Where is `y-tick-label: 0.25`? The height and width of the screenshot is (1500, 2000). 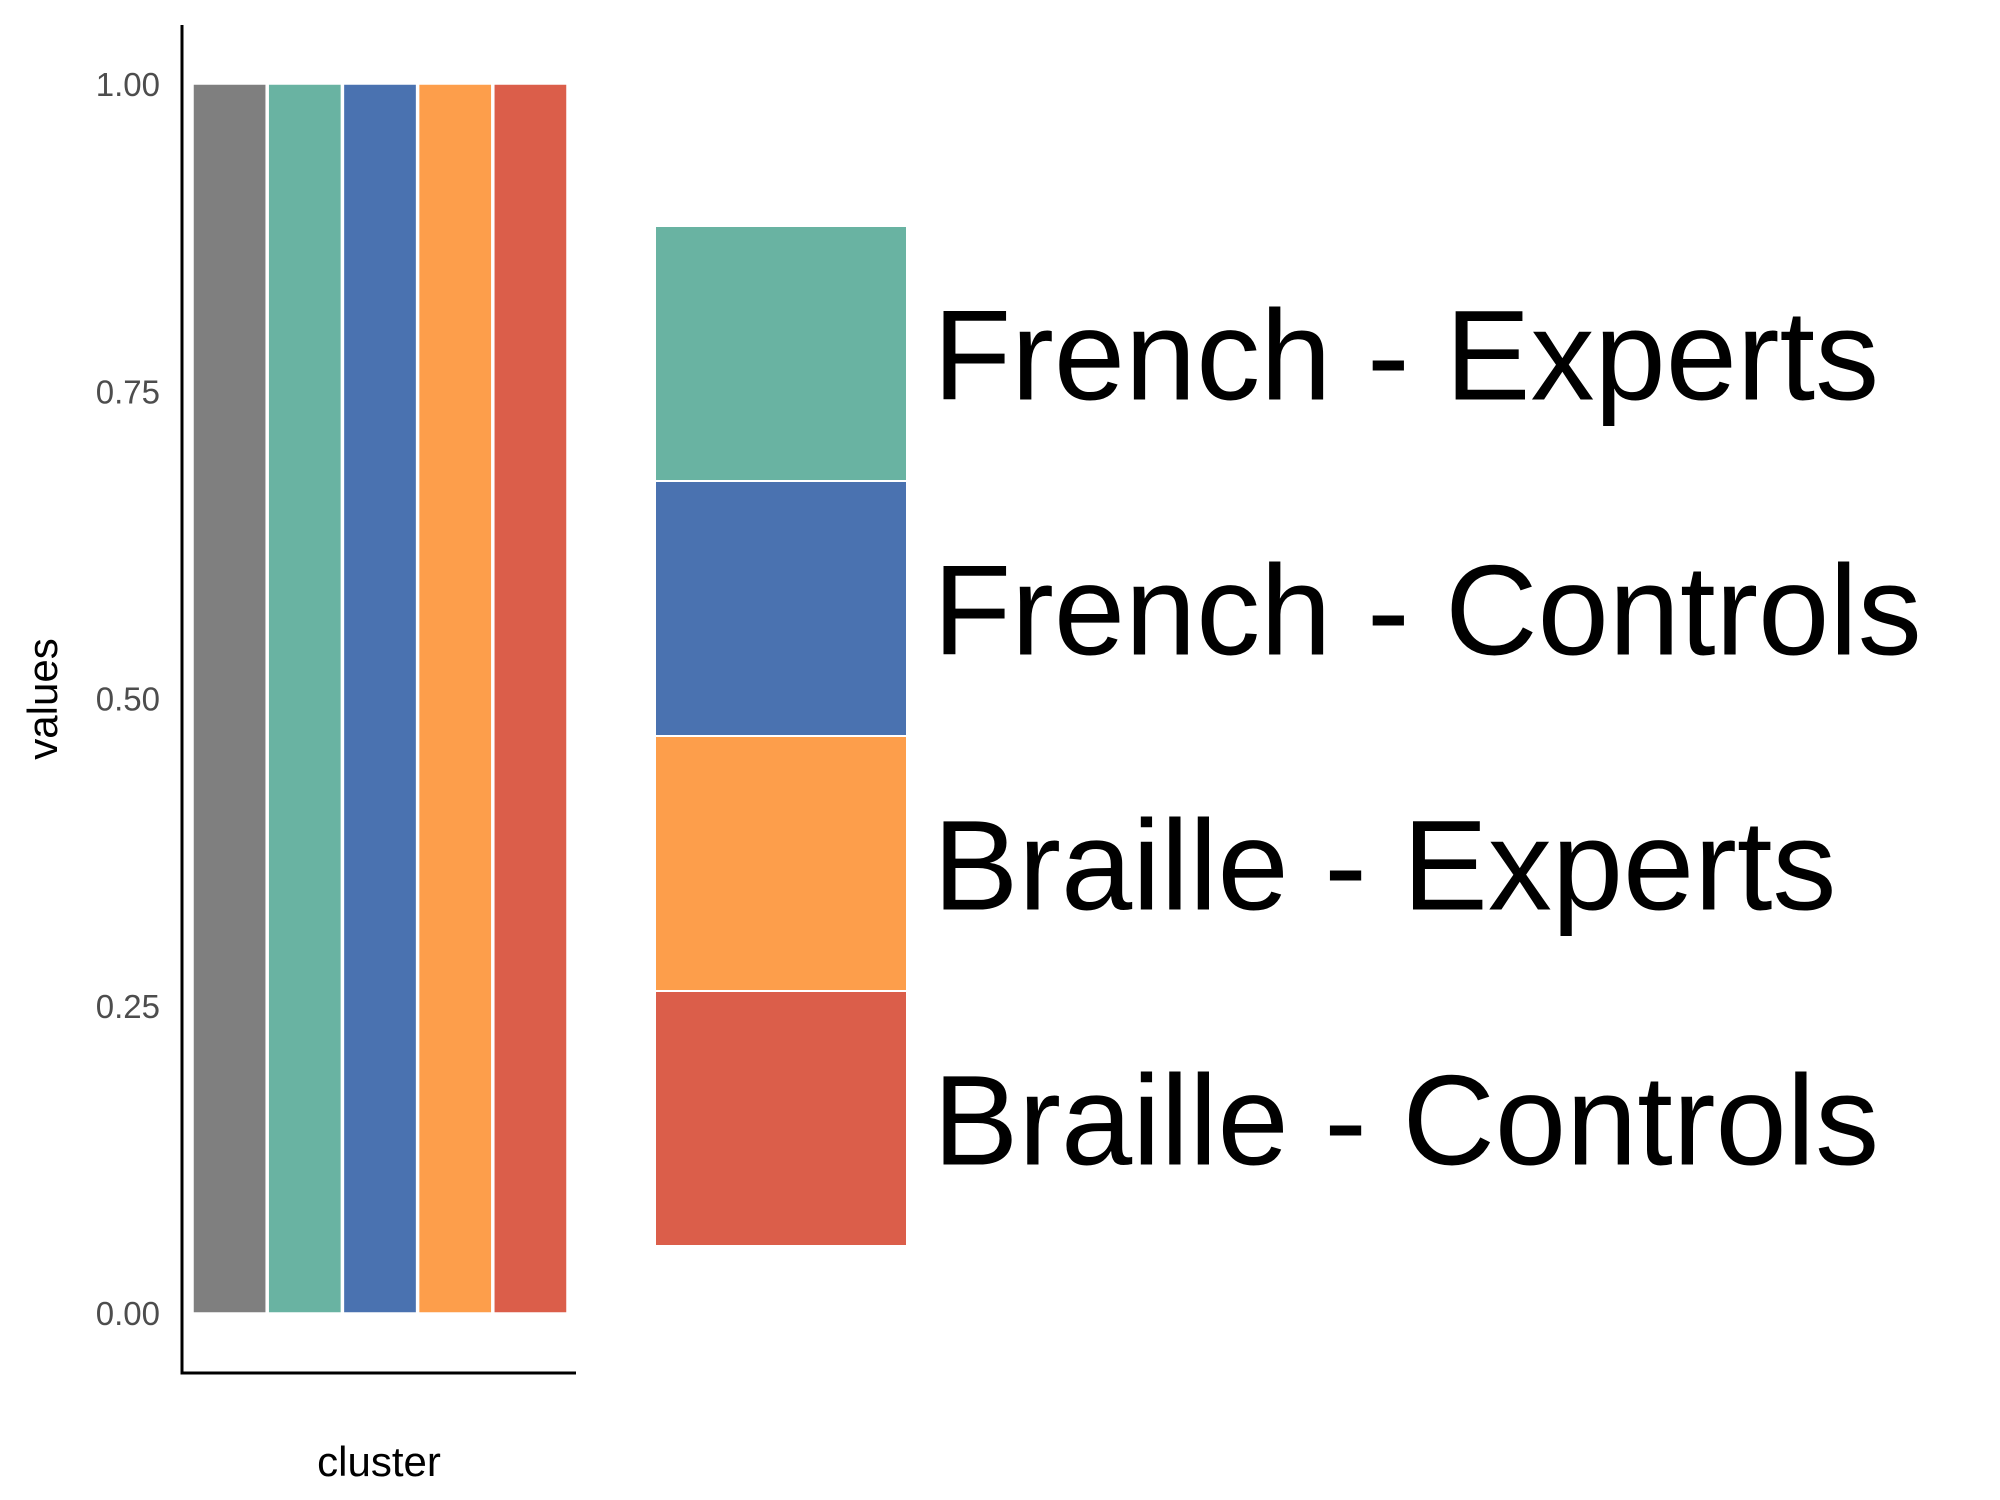
y-tick-label: 0.25 is located at coordinates (128, 1006).